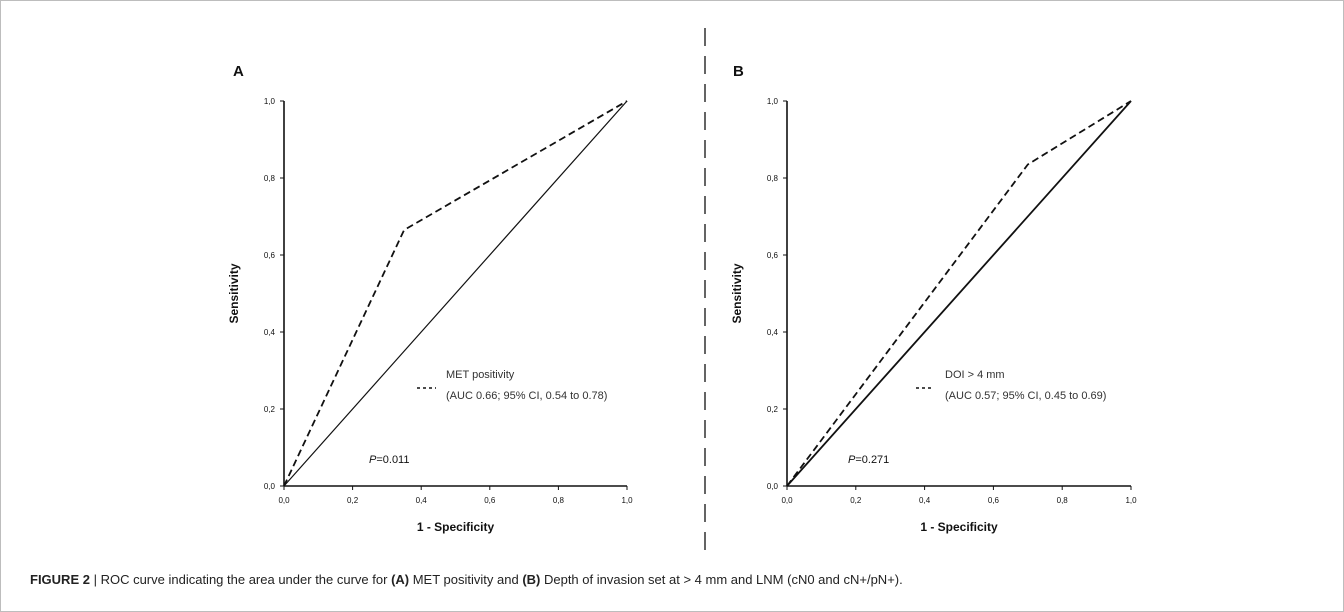 The image size is (1344, 612). What do you see at coordinates (270, 101) in the screenshot?
I see `panel-a-y-tick-label: 1,0` at bounding box center [270, 101].